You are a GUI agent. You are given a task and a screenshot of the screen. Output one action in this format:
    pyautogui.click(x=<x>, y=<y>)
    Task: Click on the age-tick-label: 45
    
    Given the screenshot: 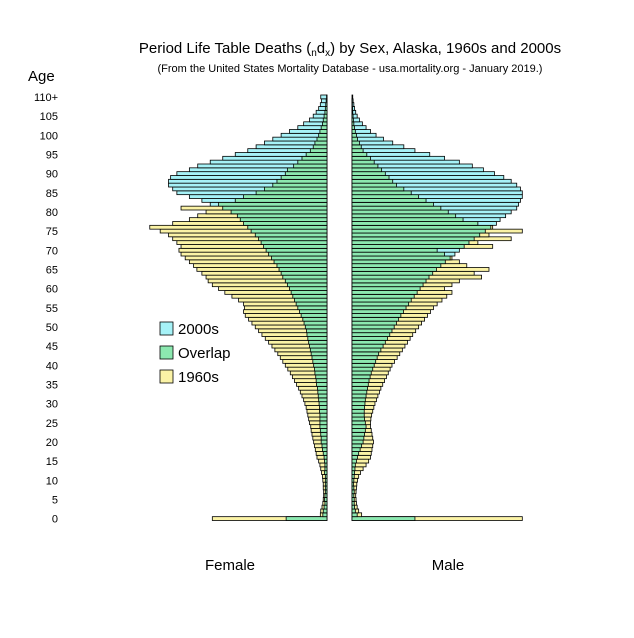 What is the action you would take?
    pyautogui.click(x=52, y=347)
    